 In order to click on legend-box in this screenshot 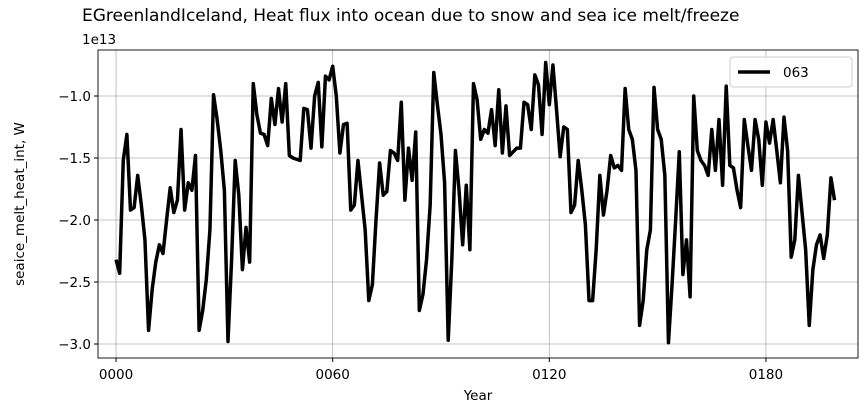, I will do `click(791, 72)`.